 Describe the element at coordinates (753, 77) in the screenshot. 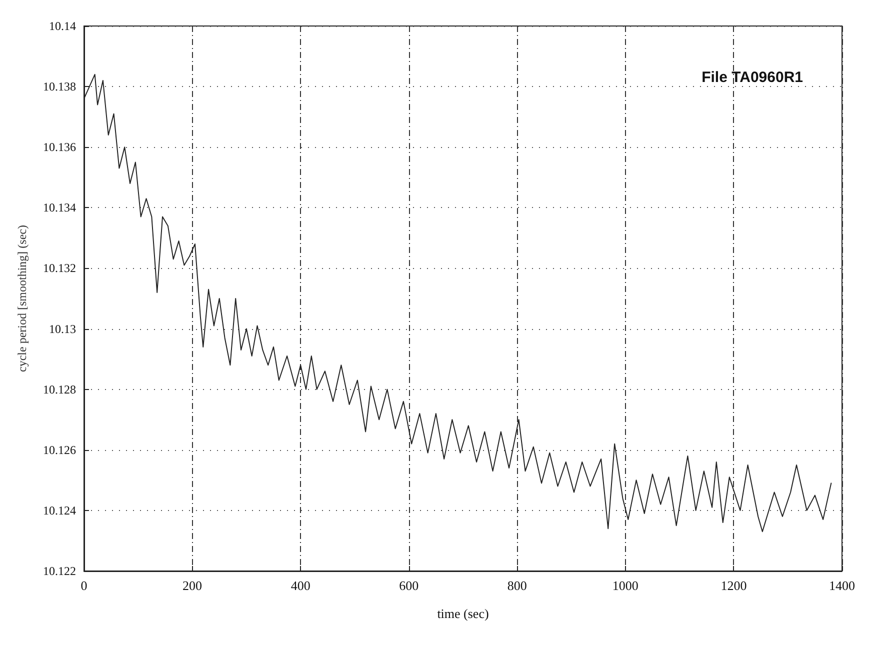

I see `annotation: File TA0960R1` at that location.